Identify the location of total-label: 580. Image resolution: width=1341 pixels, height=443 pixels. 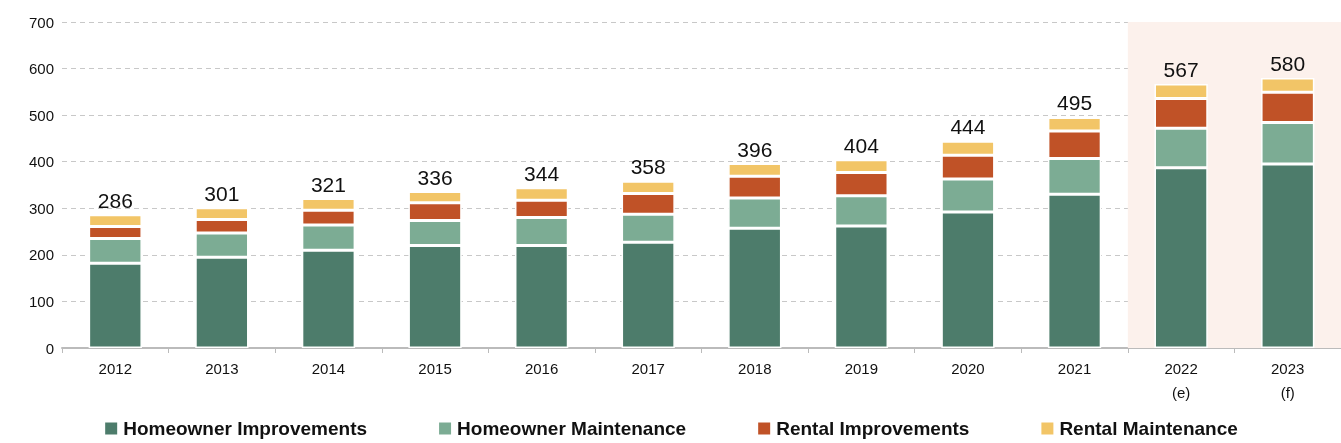
(1288, 63).